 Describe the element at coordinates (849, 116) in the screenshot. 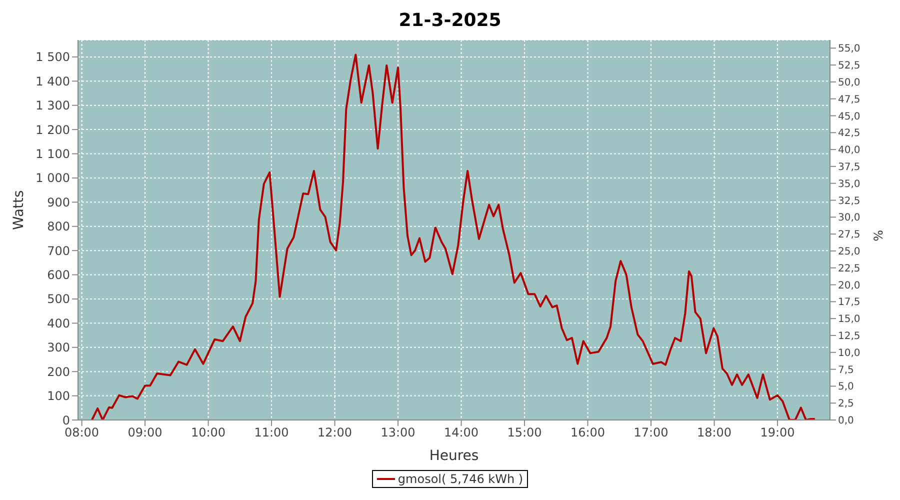

I see `y2-tick-label: 45,0` at that location.